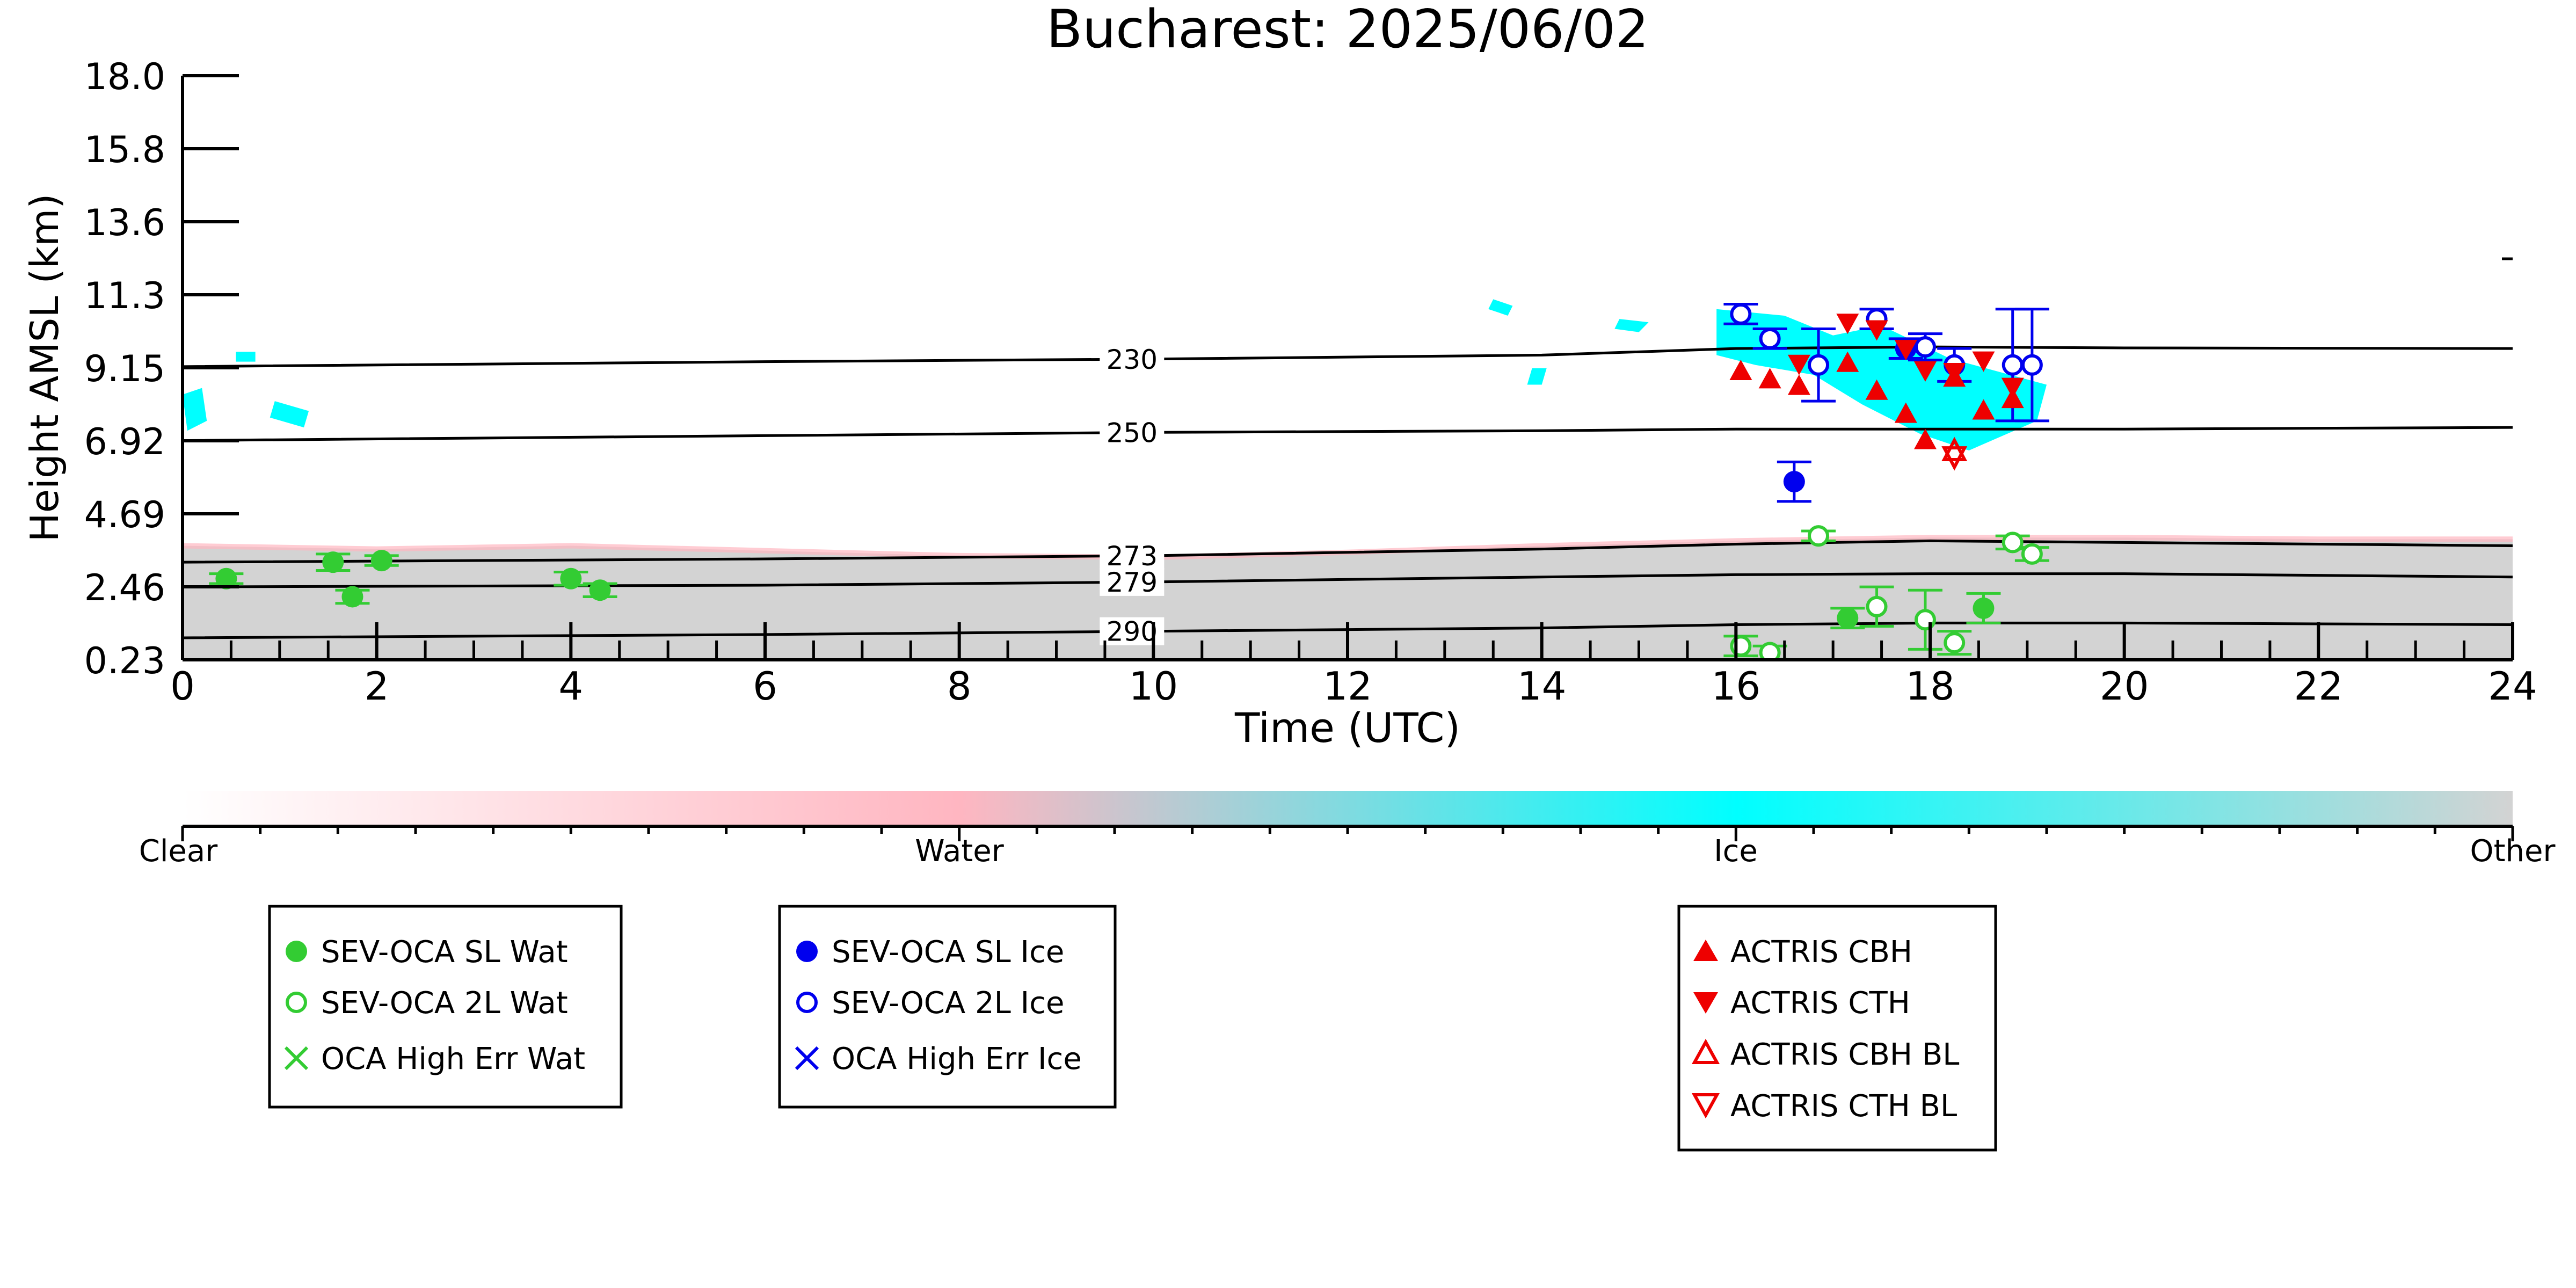  What do you see at coordinates (765, 686) in the screenshot?
I see `x-tick-label: 6` at bounding box center [765, 686].